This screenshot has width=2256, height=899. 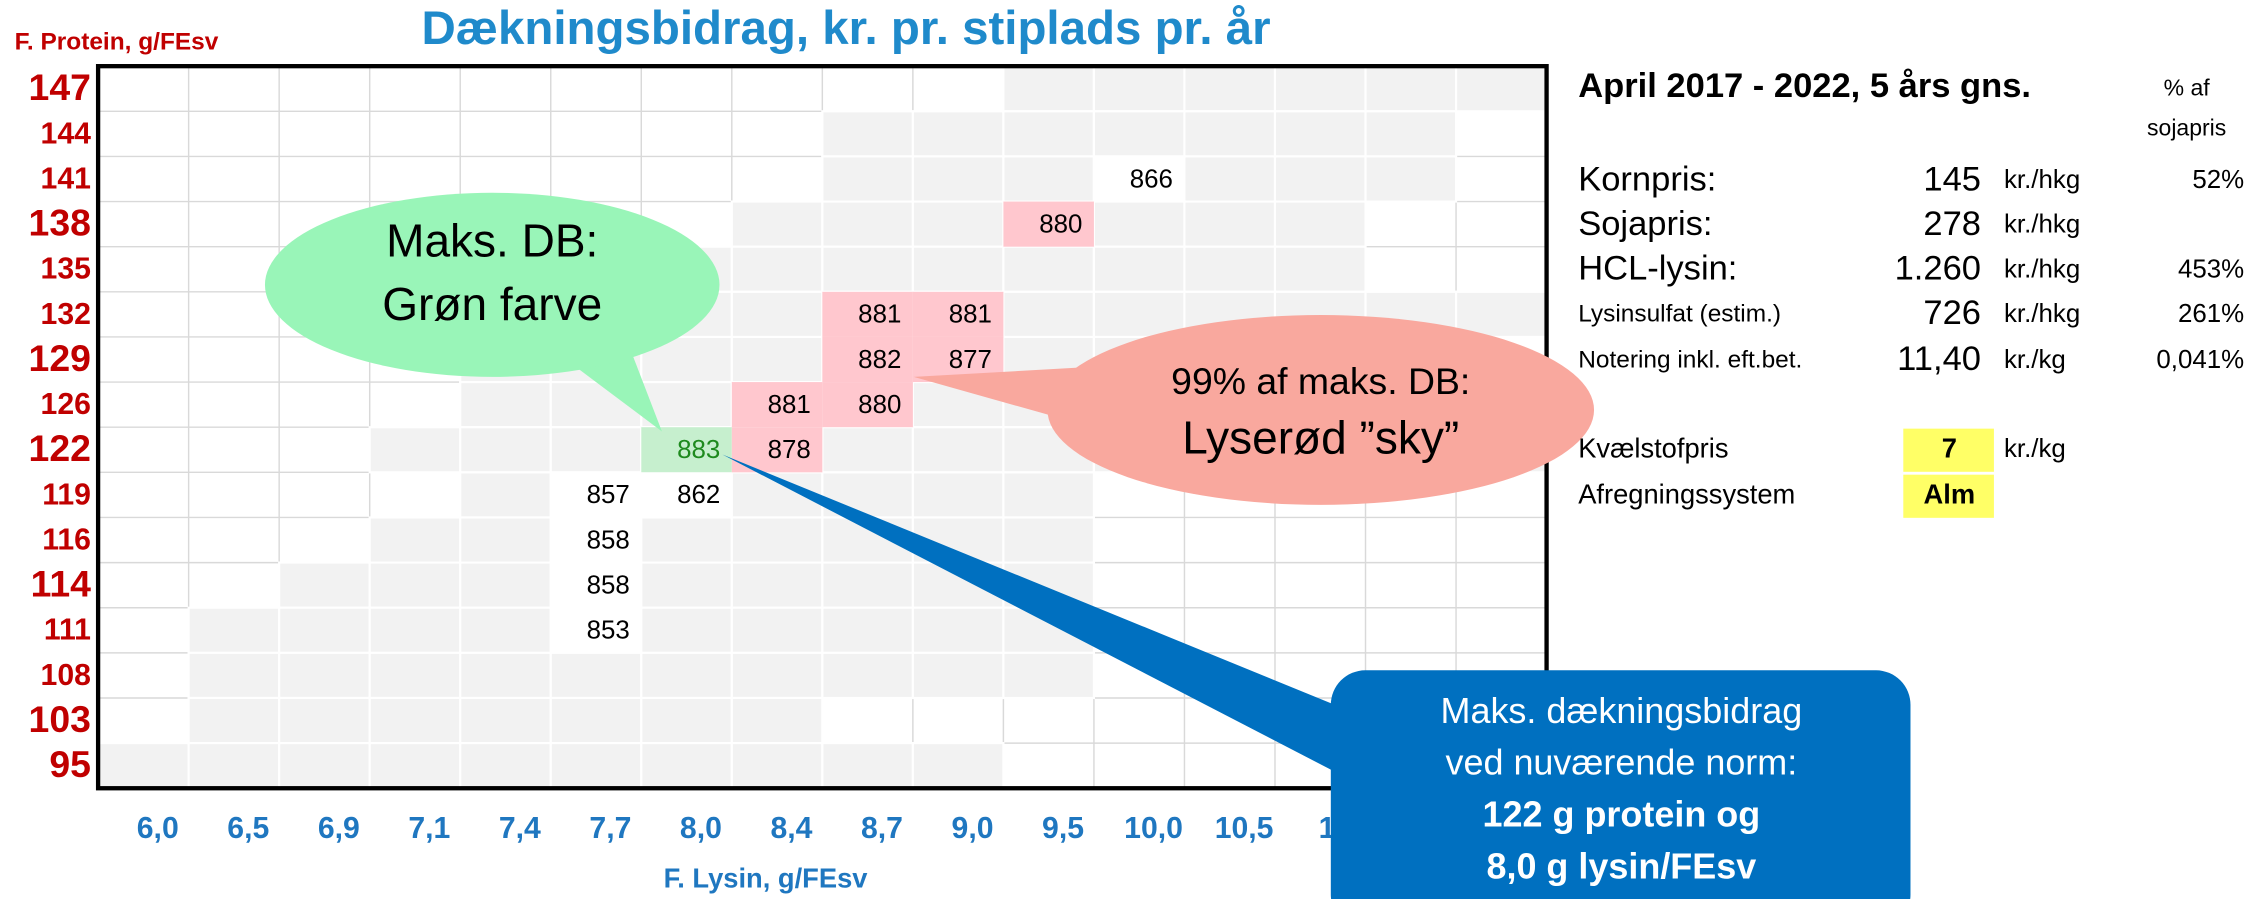 What do you see at coordinates (1686, 493) in the screenshot?
I see `panel-label: Afregningssystem` at bounding box center [1686, 493].